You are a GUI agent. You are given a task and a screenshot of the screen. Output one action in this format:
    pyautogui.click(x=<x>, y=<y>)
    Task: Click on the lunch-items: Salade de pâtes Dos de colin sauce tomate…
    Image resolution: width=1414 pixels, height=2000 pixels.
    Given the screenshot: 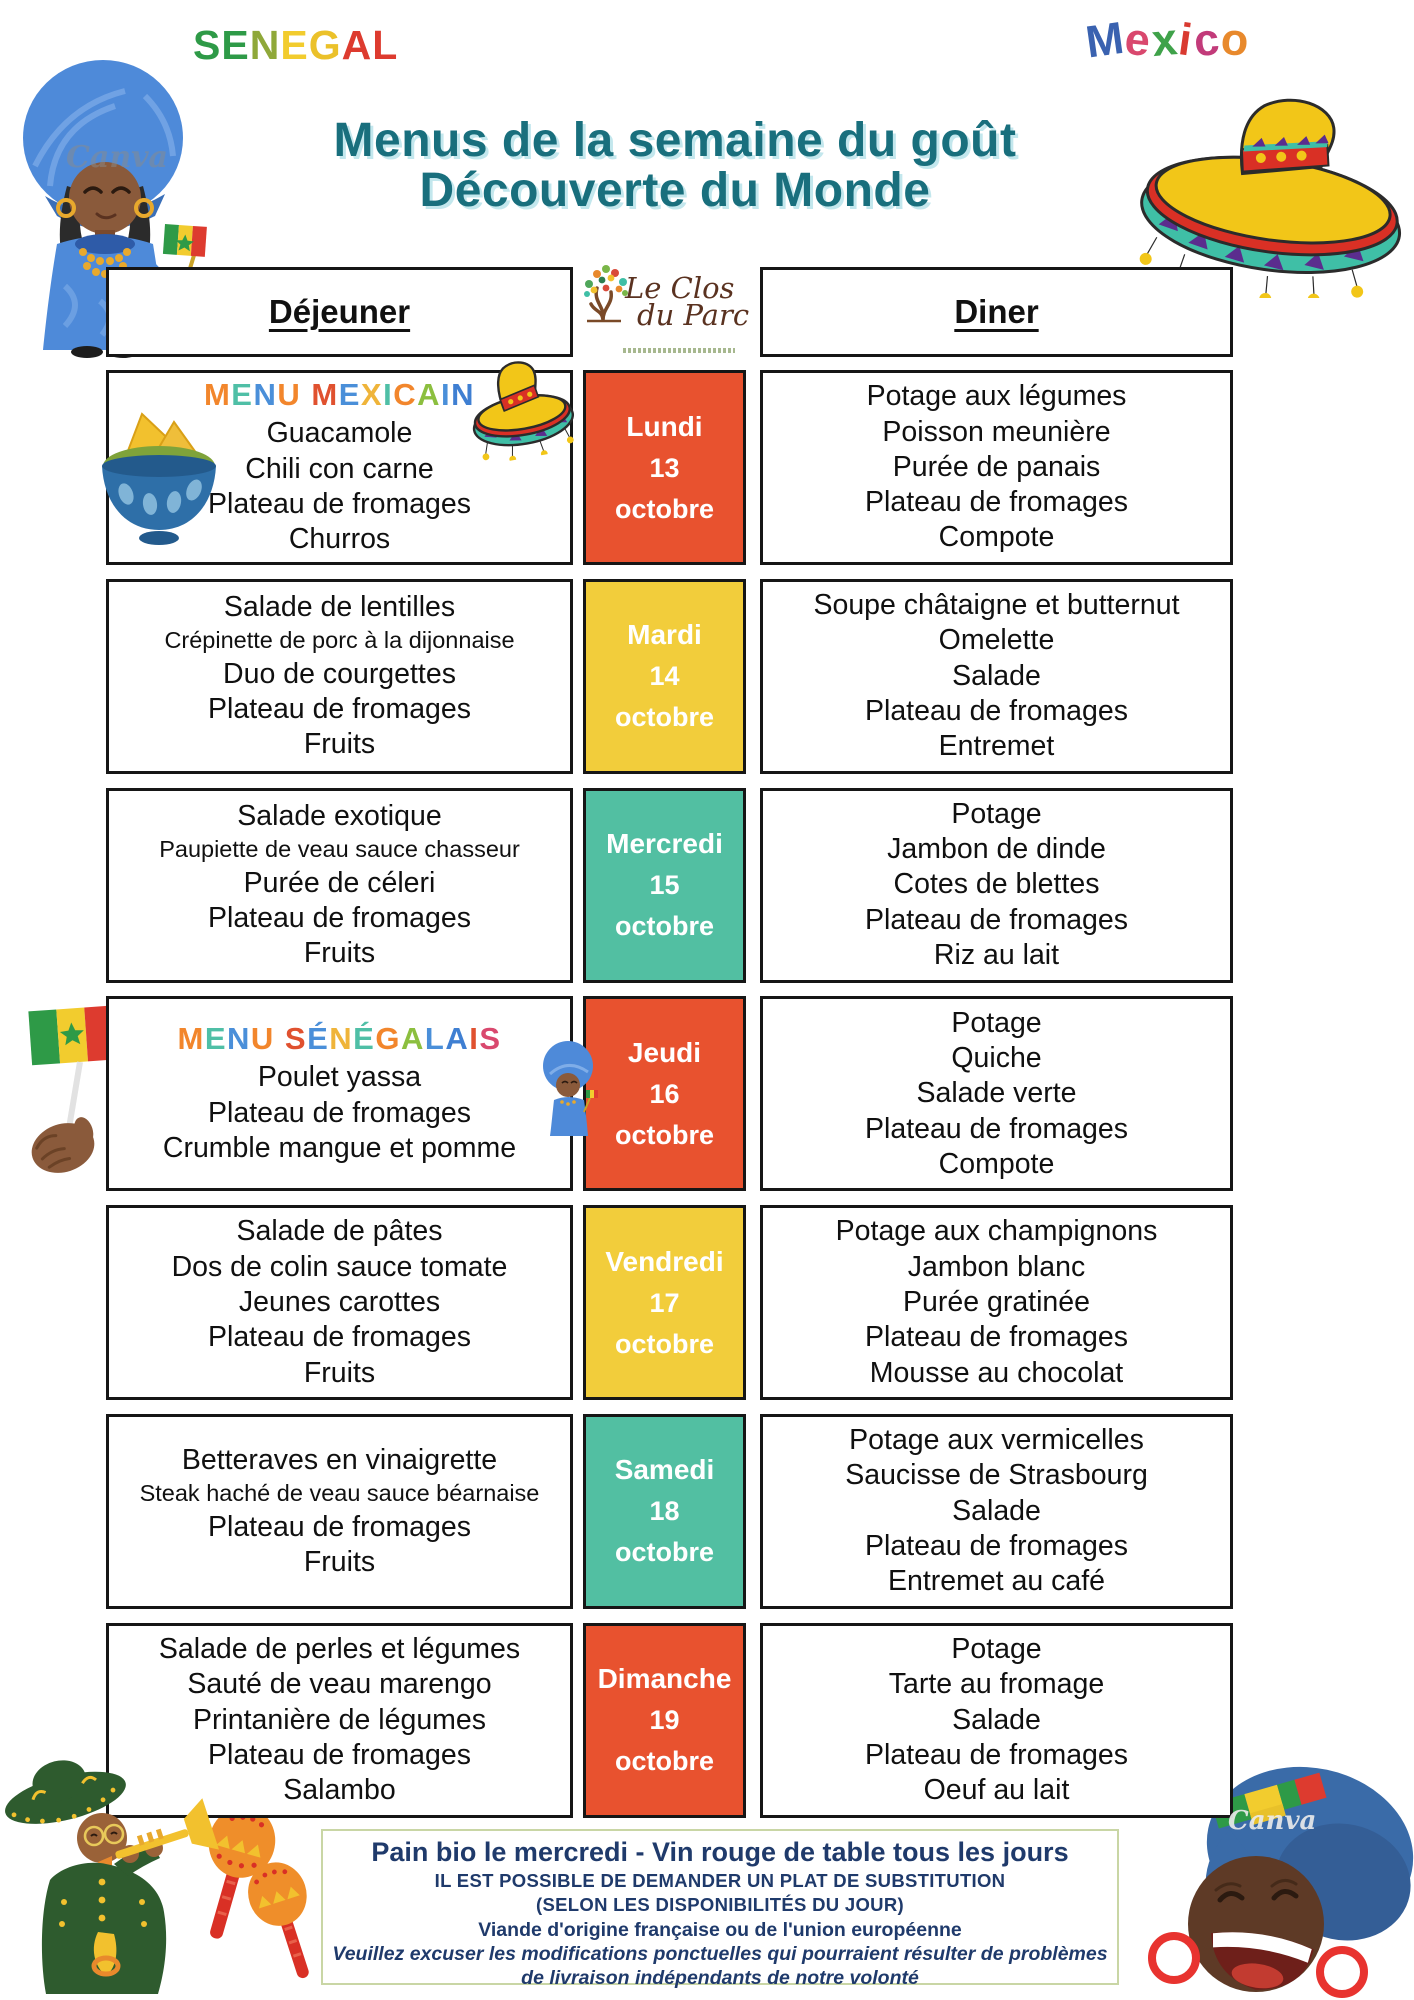 What is the action you would take?
    pyautogui.click(x=340, y=1302)
    